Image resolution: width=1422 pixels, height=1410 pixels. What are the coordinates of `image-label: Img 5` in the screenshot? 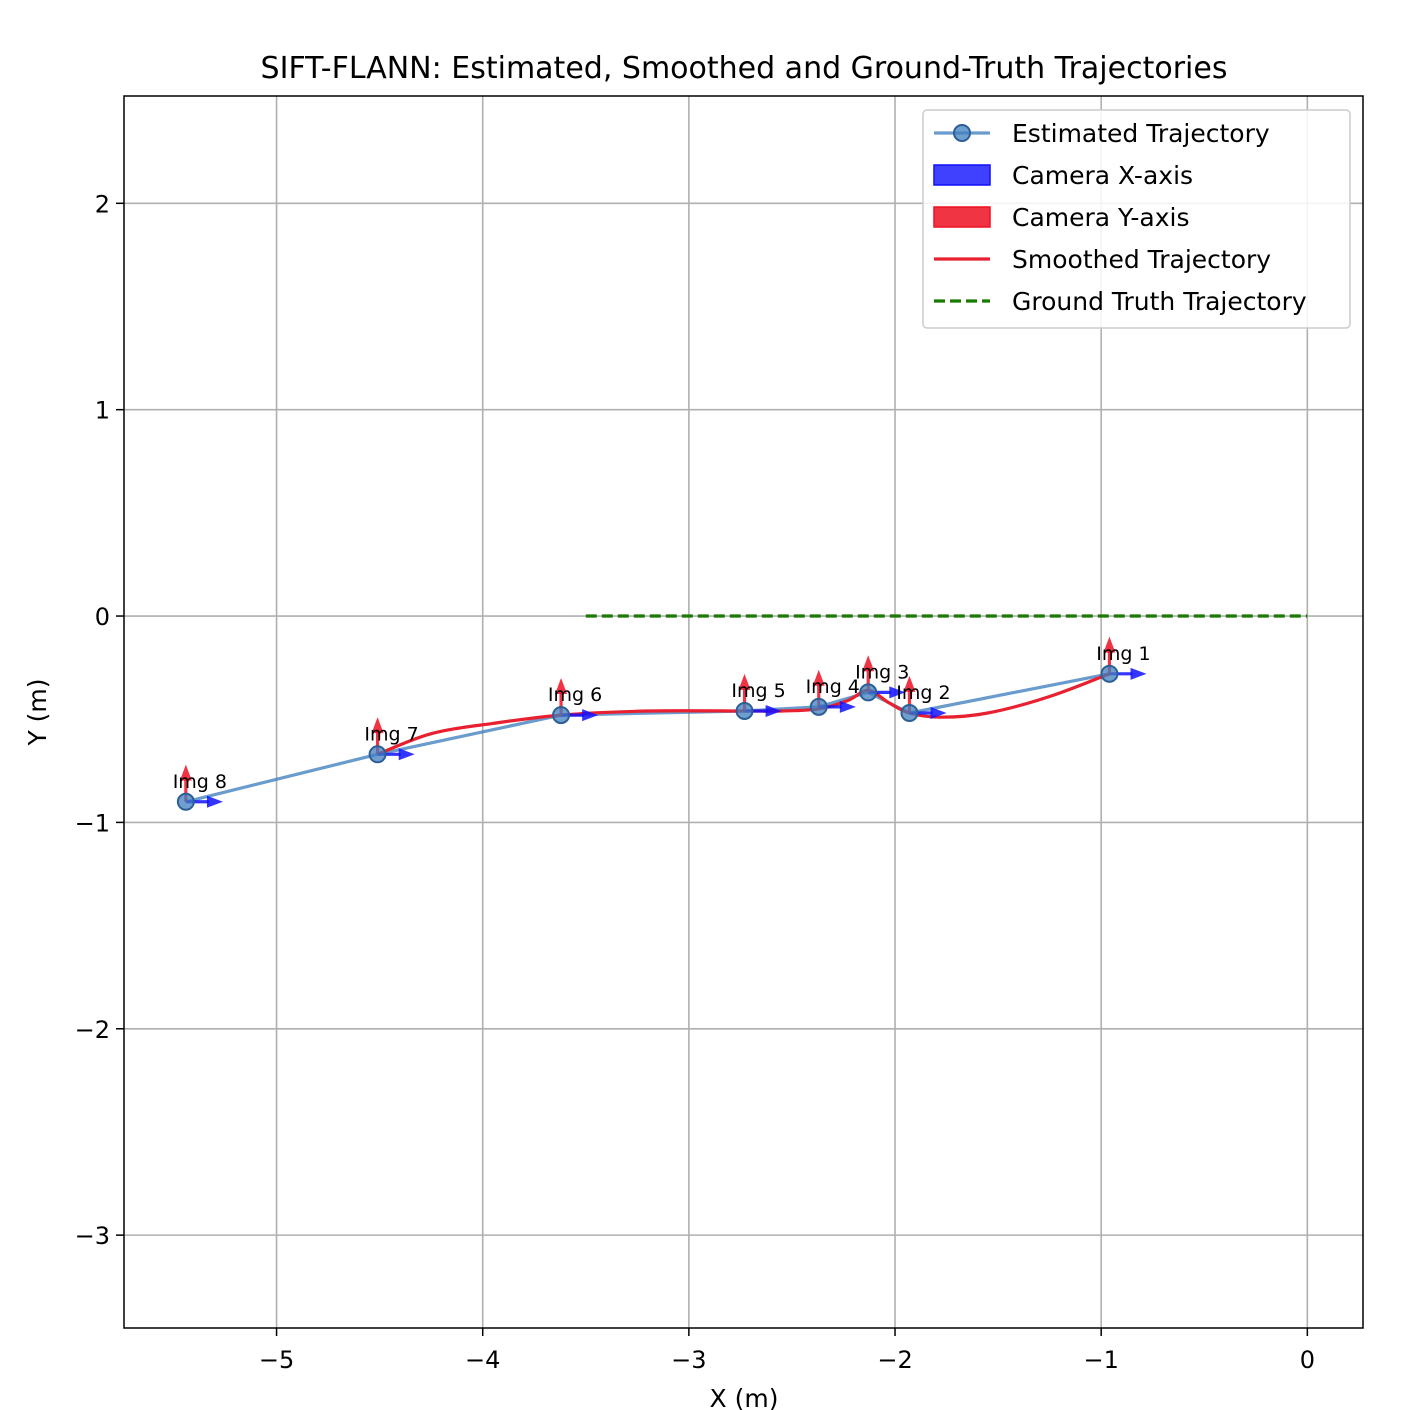 It's located at (758, 691).